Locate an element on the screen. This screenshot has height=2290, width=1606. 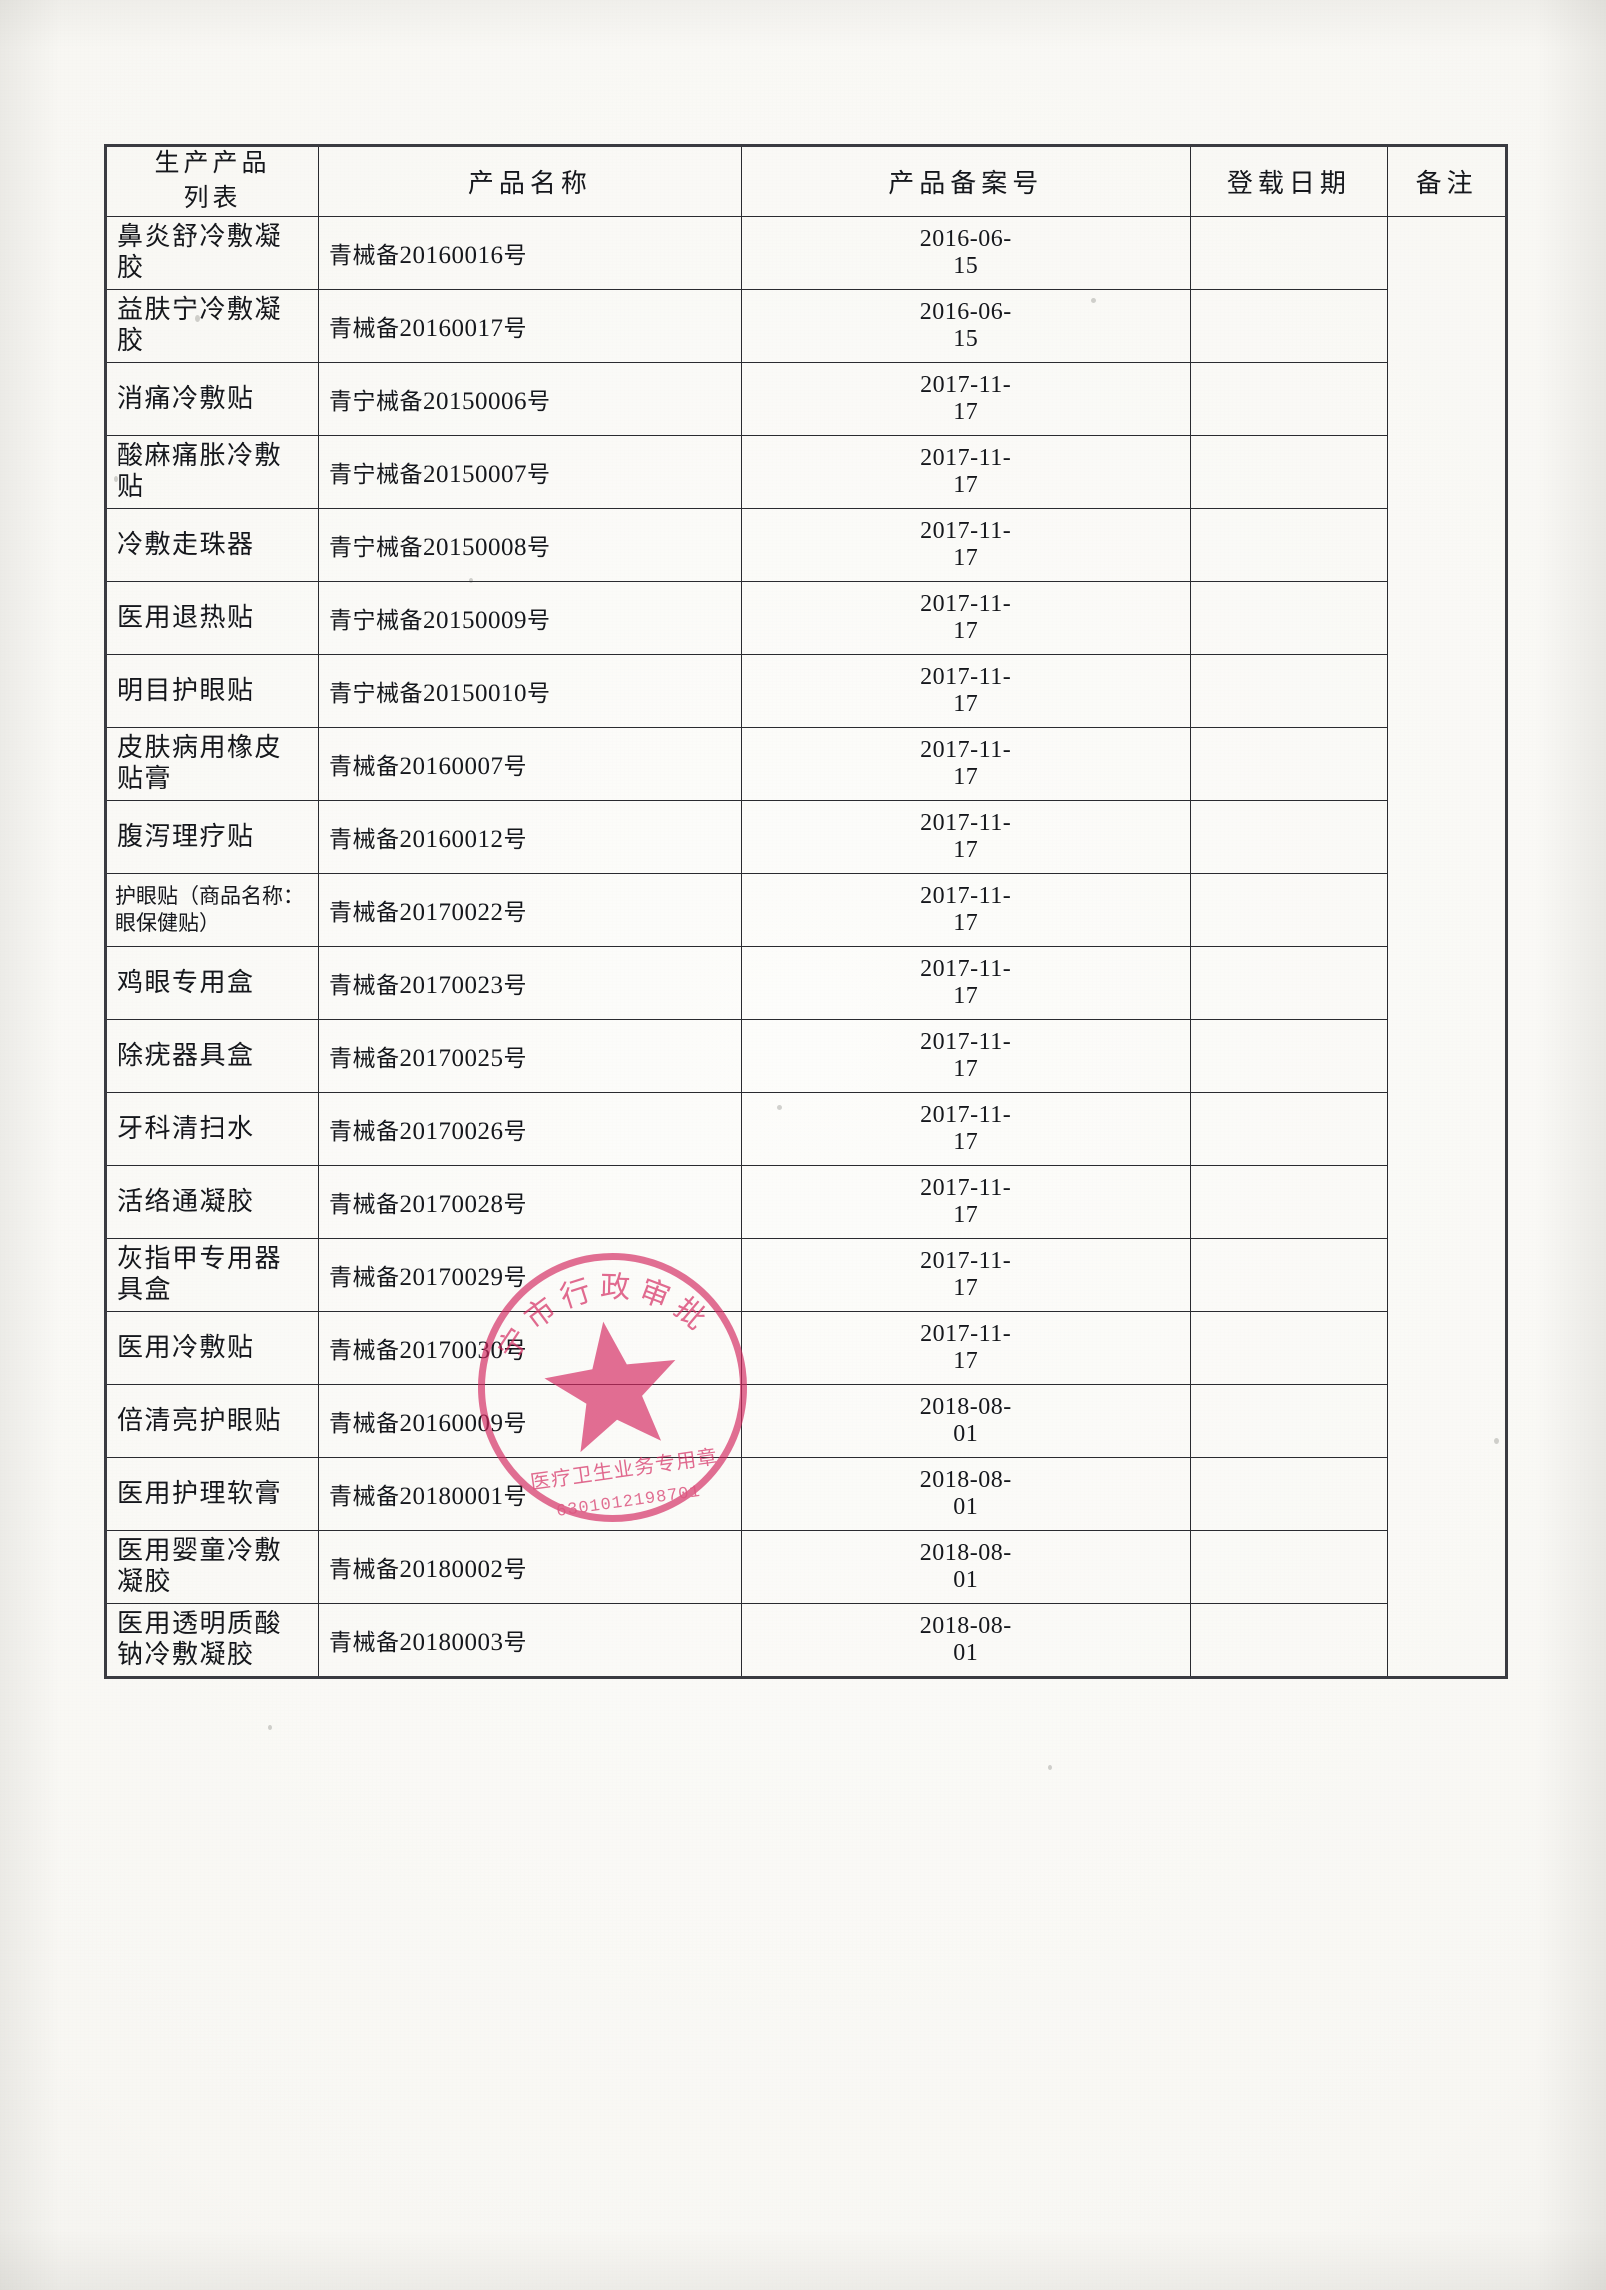
record-number-value: 20150007 is located at coordinates (474, 474).